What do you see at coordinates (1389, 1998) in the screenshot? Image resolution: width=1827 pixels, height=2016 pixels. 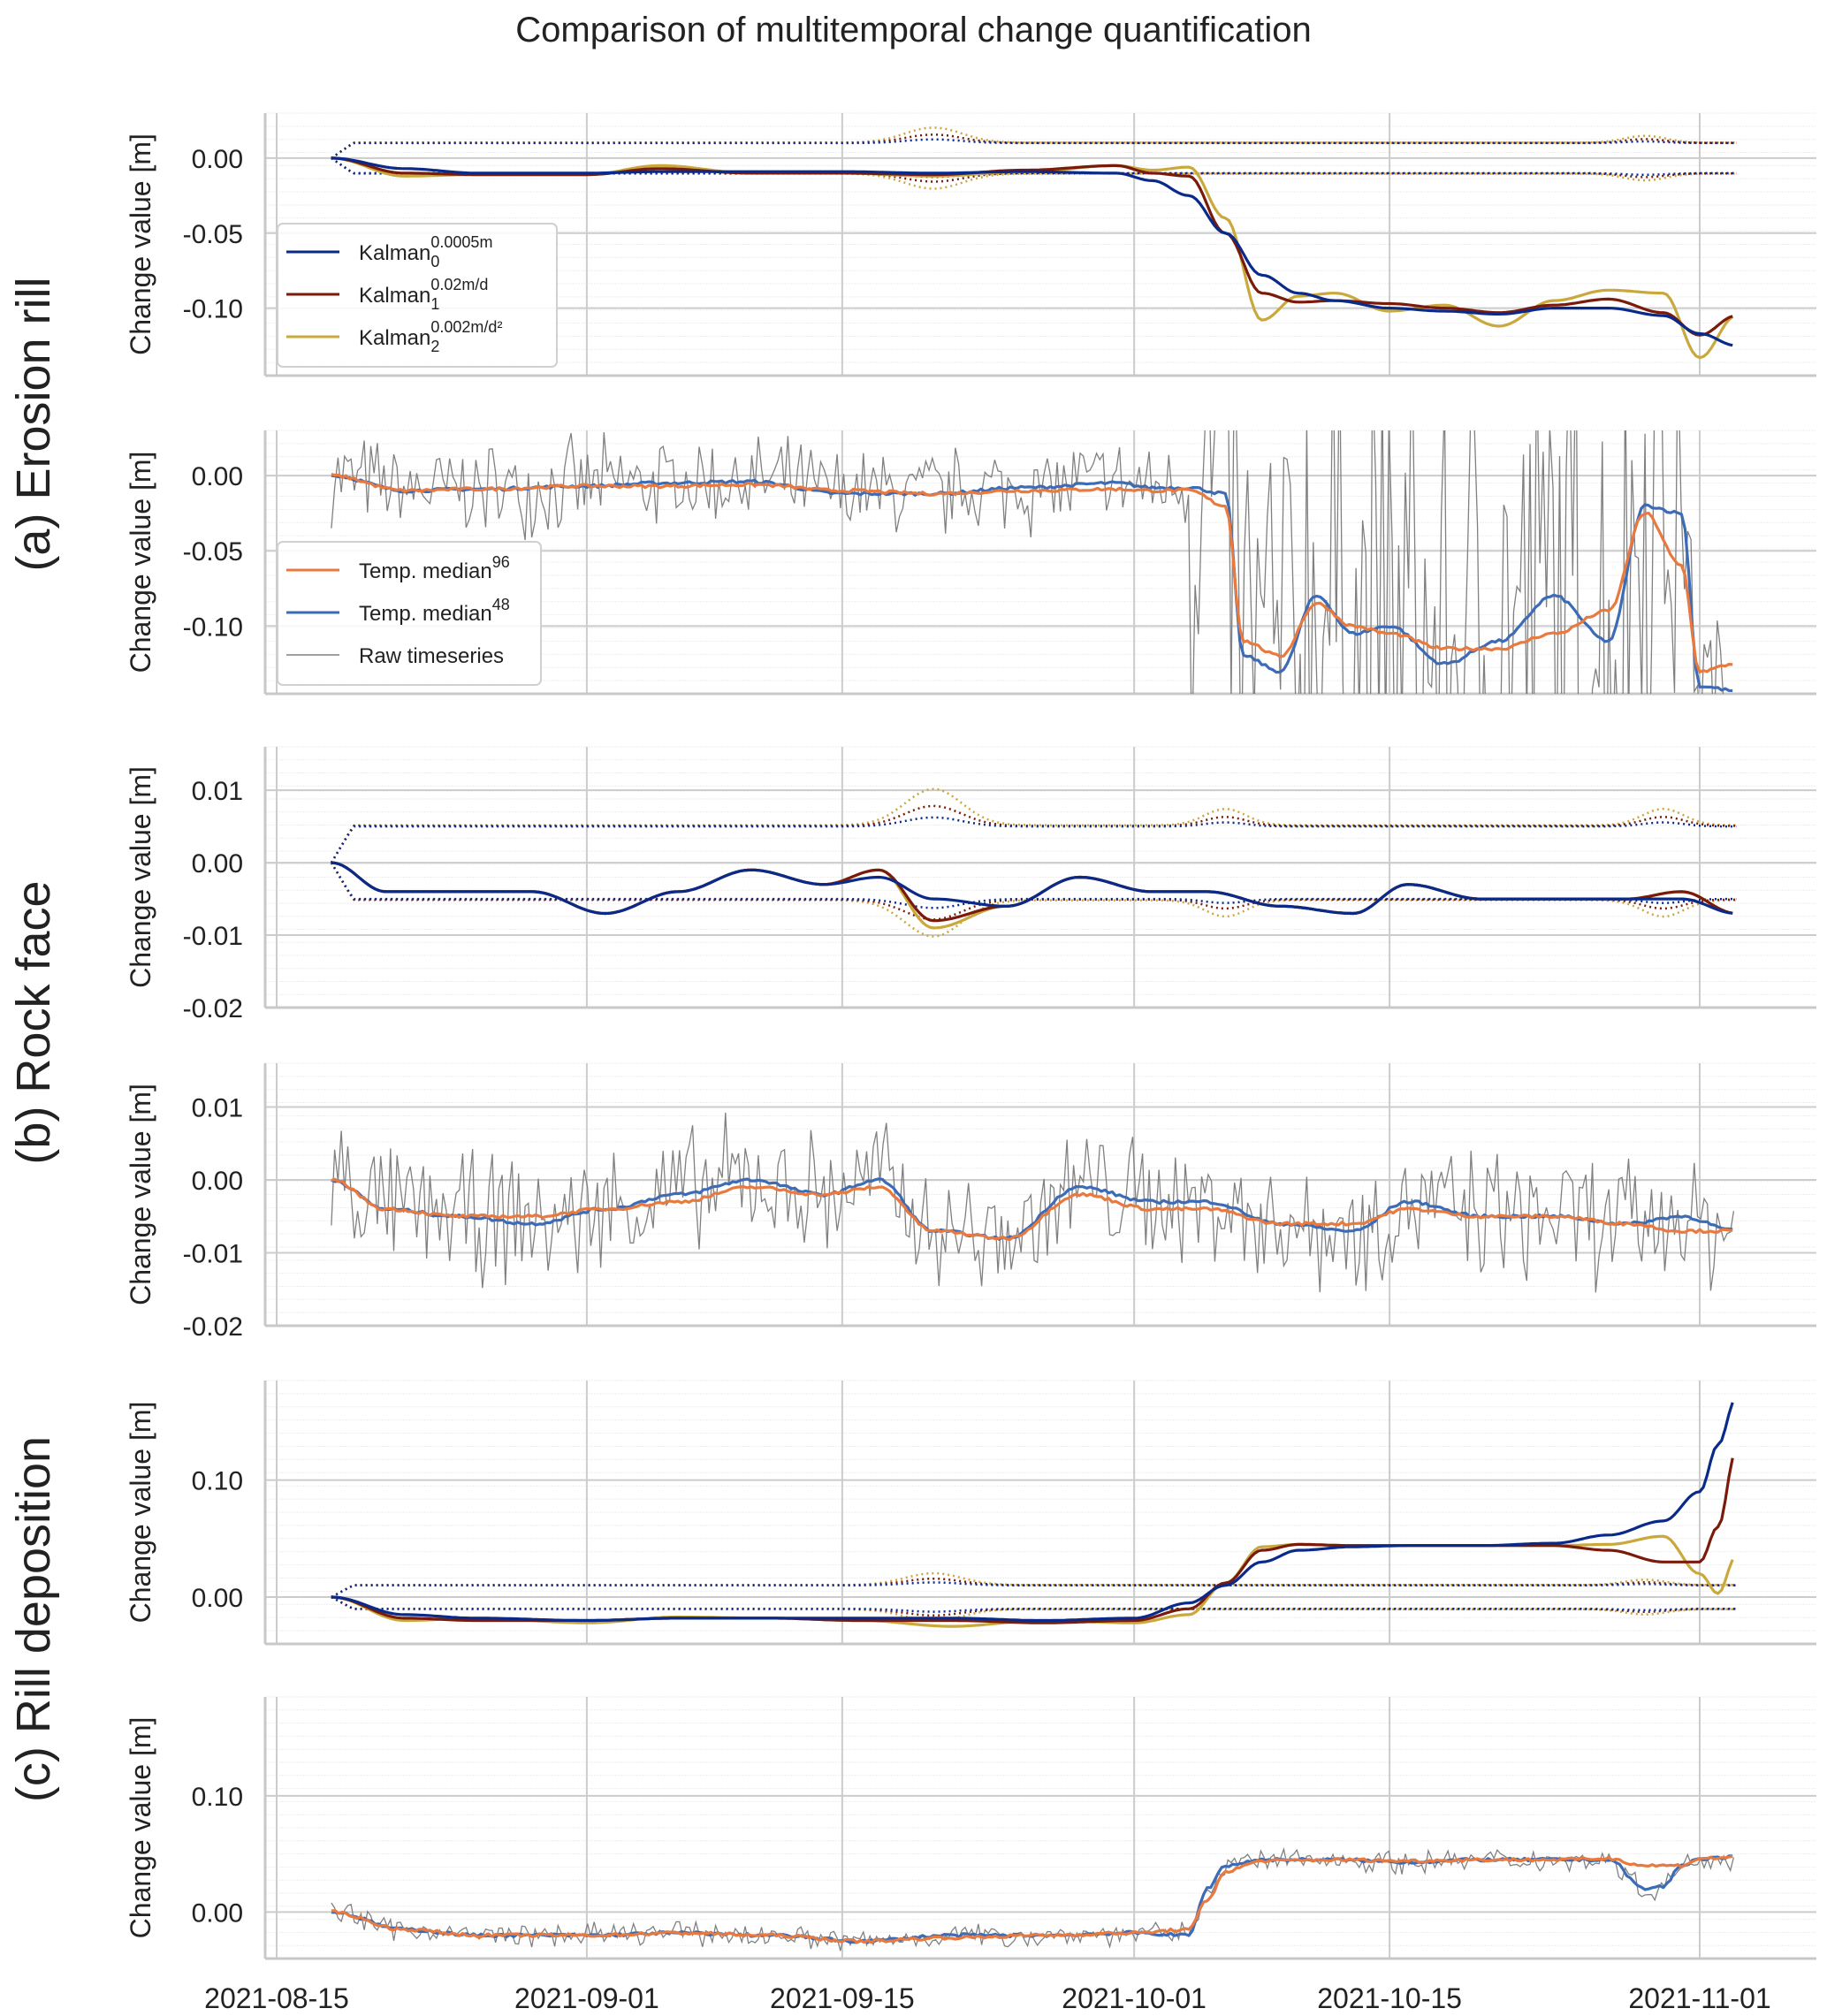 I see `x-tick-label: 2021-10-15` at bounding box center [1389, 1998].